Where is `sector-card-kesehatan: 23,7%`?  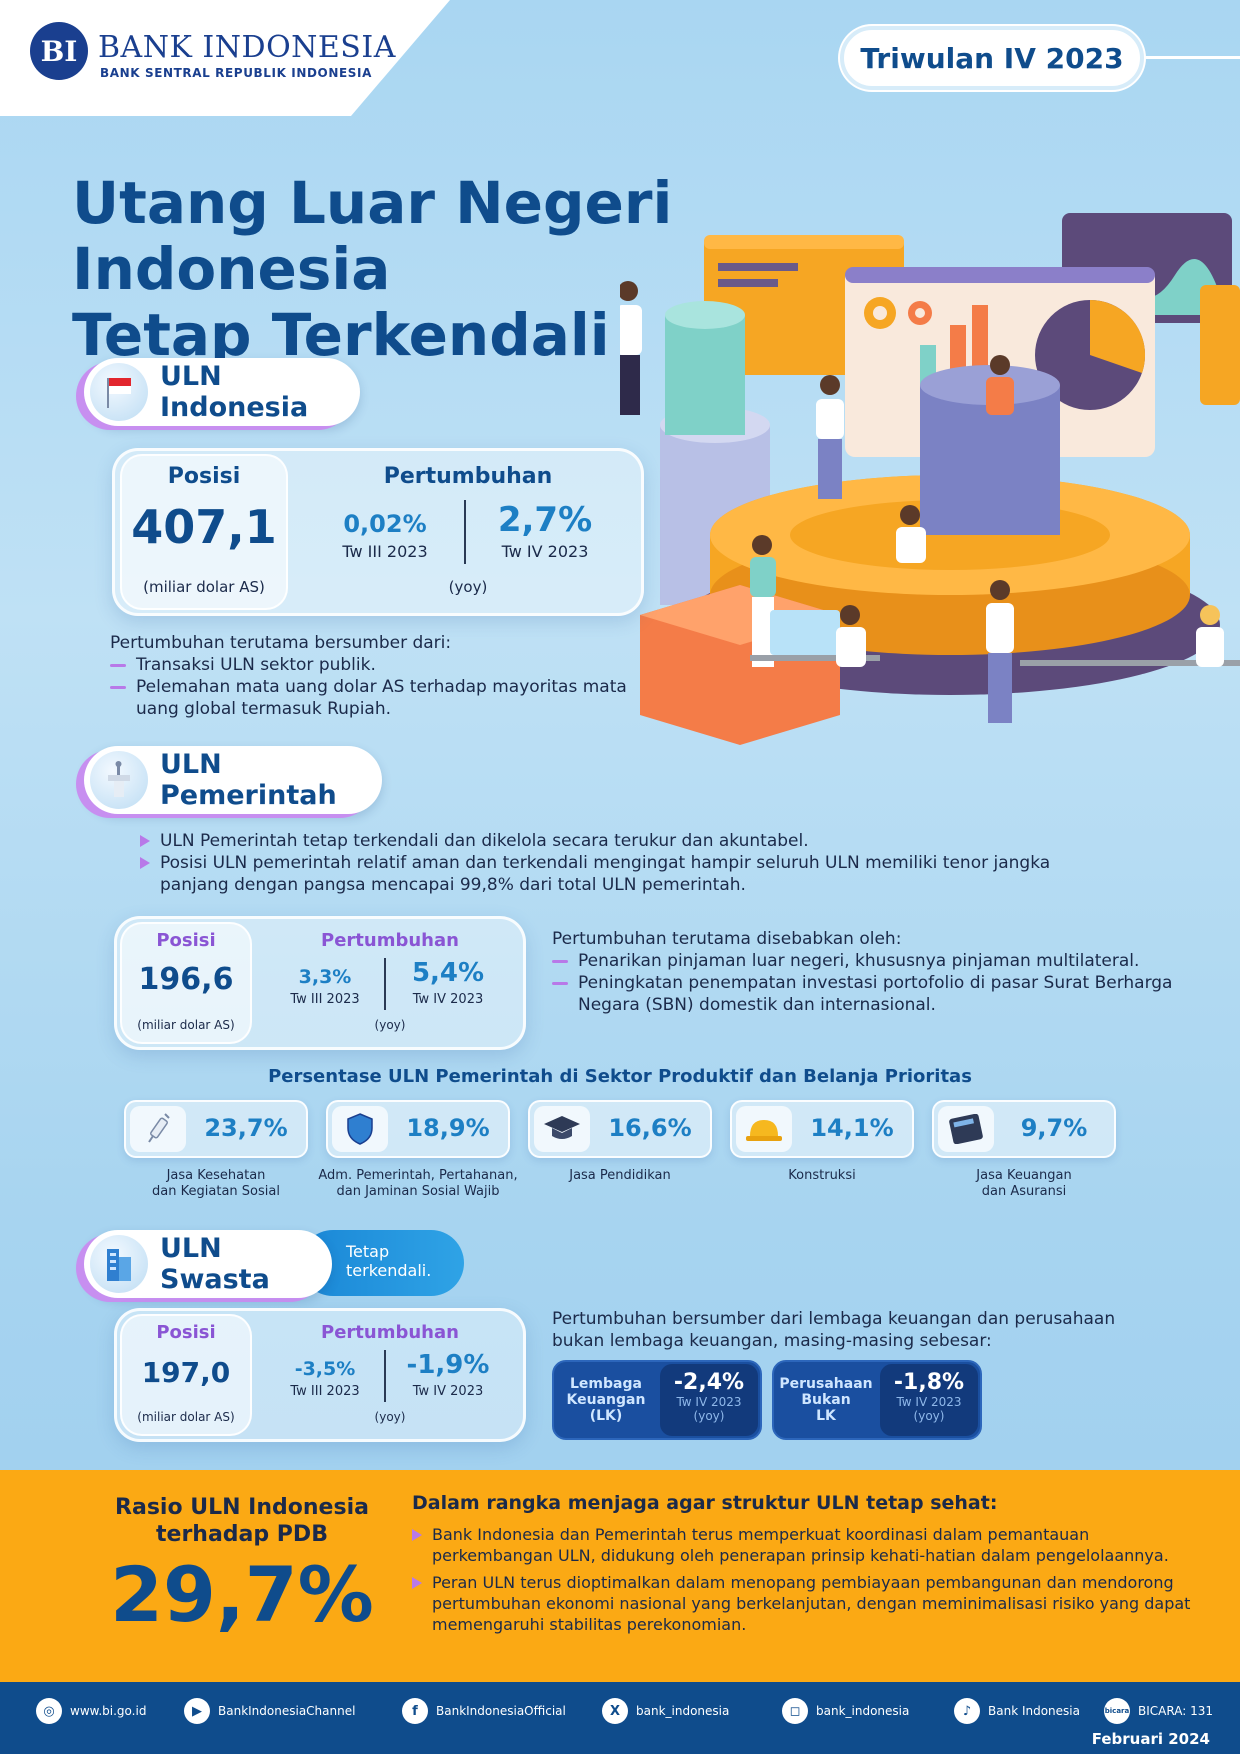 sector-card-kesehatan: 23,7% is located at coordinates (216, 1129).